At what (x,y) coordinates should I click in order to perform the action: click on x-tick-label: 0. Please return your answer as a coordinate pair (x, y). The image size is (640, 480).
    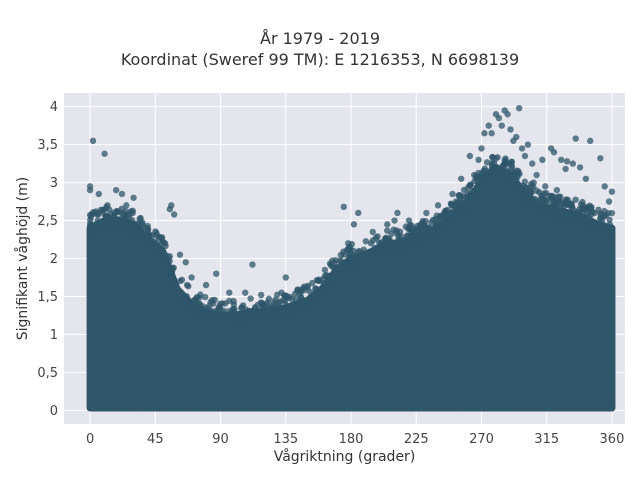
    Looking at the image, I should click on (90, 439).